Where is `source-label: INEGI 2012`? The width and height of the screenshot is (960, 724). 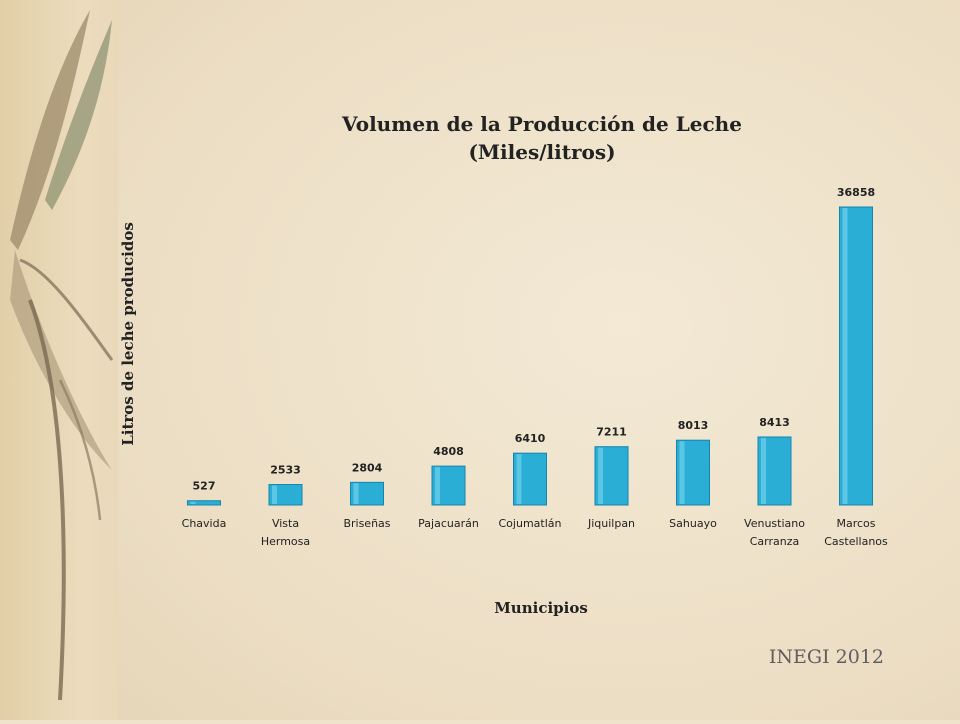
source-label: INEGI 2012 is located at coordinates (826, 657).